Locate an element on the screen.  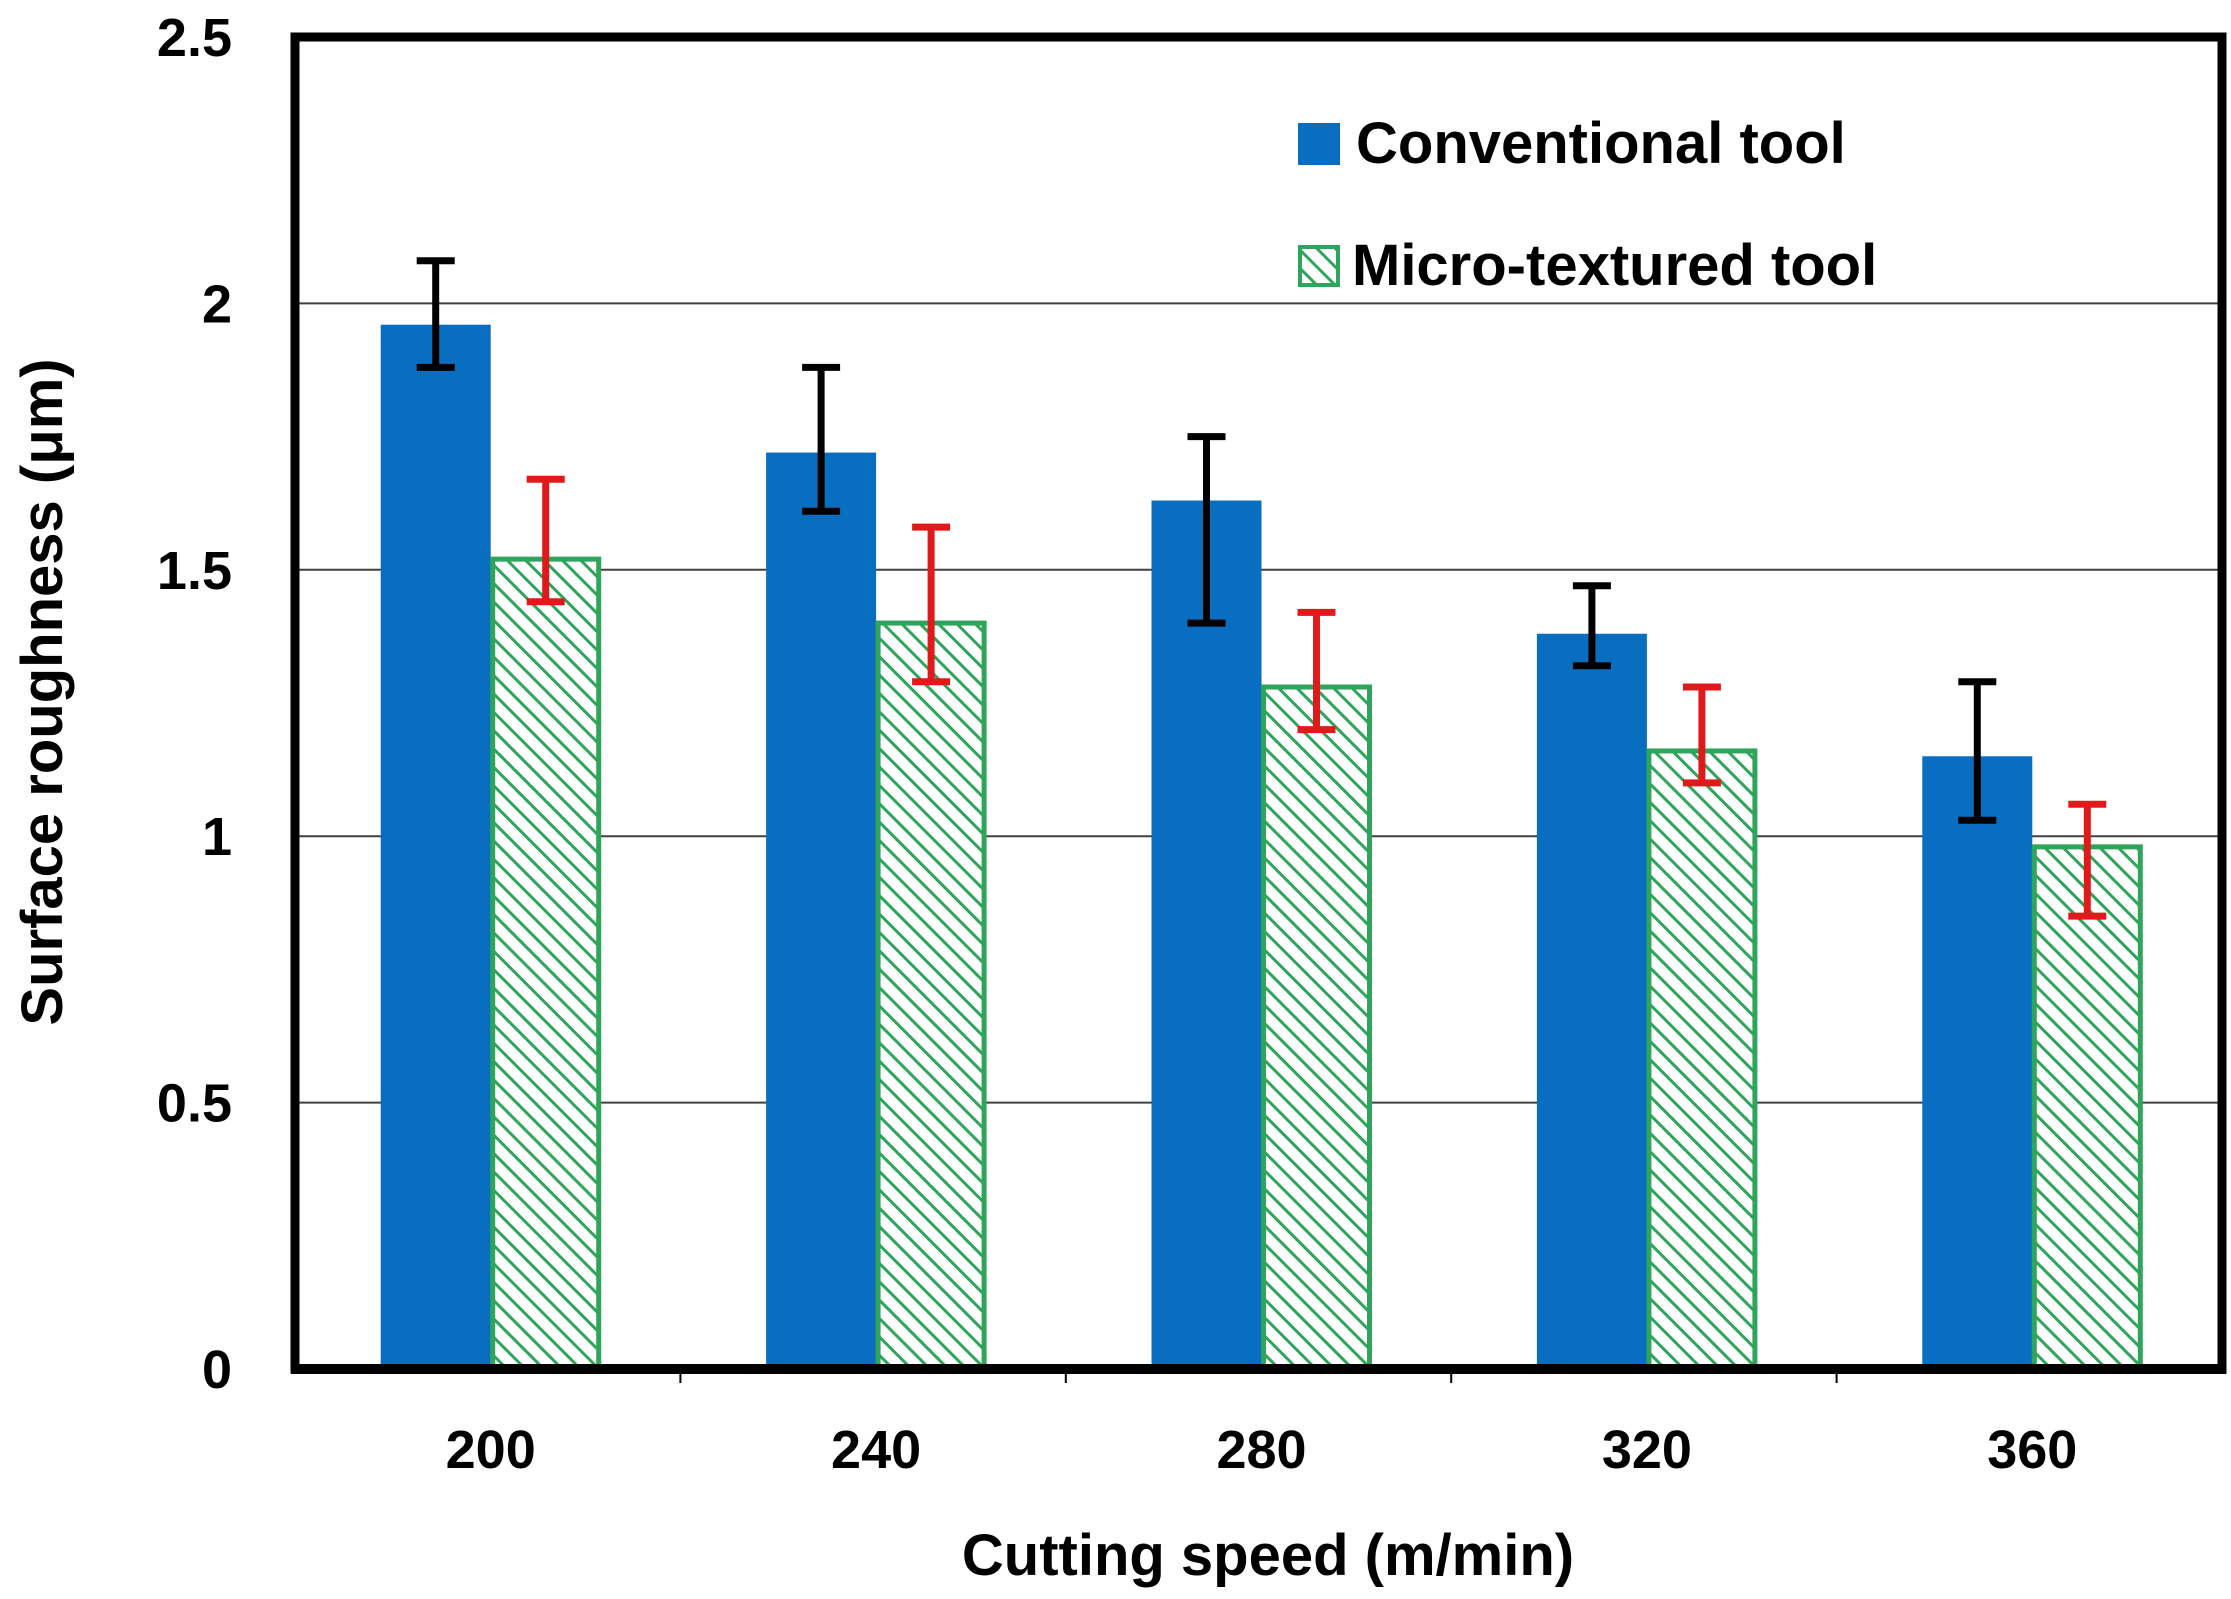
y-tick-label: 0 is located at coordinates (217, 1370).